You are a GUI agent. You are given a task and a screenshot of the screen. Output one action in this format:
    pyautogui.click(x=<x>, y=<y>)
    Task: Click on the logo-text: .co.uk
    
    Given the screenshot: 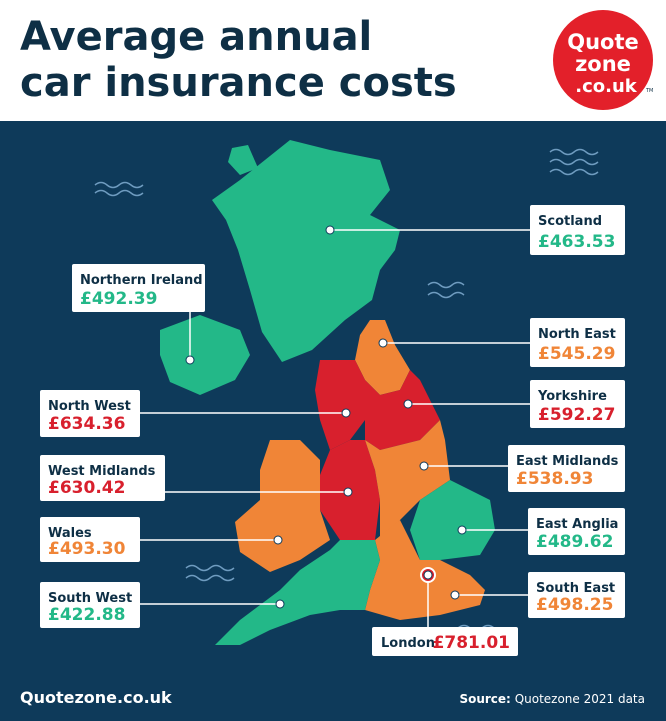 What is the action you would take?
    pyautogui.click(x=606, y=86)
    